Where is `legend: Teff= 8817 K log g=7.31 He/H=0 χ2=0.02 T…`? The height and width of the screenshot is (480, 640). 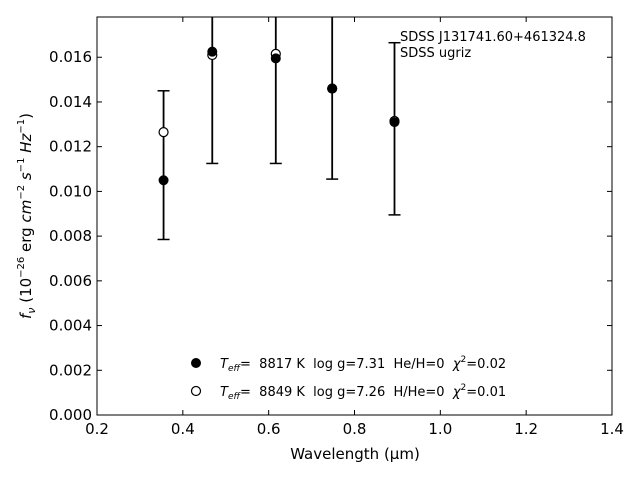 legend: Teff= 8817 K log g=7.31 He/H=0 χ2=0.02 T… is located at coordinates (348, 378).